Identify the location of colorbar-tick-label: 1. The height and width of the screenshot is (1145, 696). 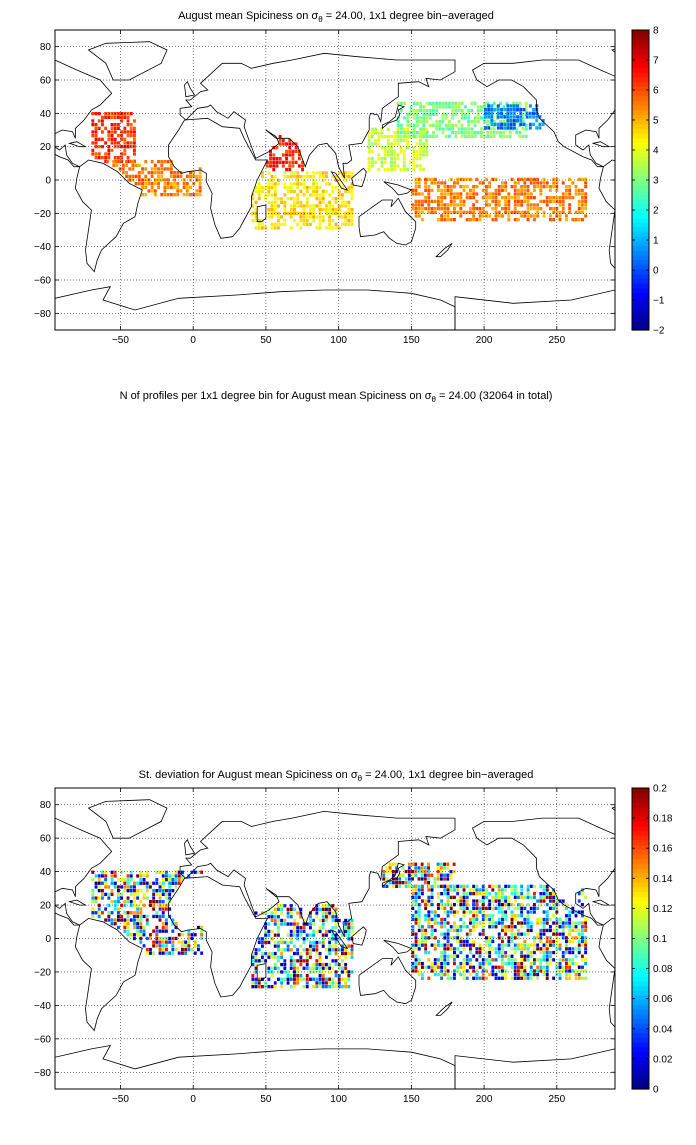
(656, 241).